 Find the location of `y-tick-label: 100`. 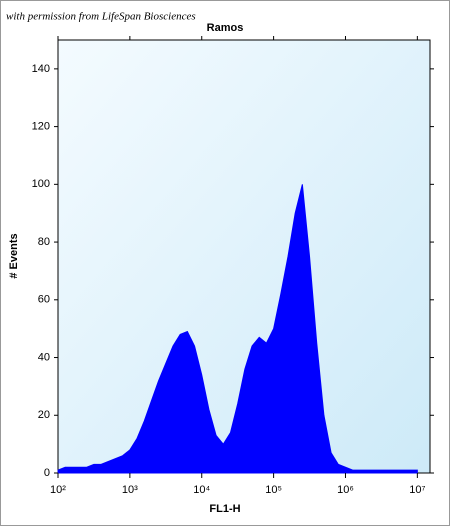

y-tick-label: 100 is located at coordinates (41, 184).